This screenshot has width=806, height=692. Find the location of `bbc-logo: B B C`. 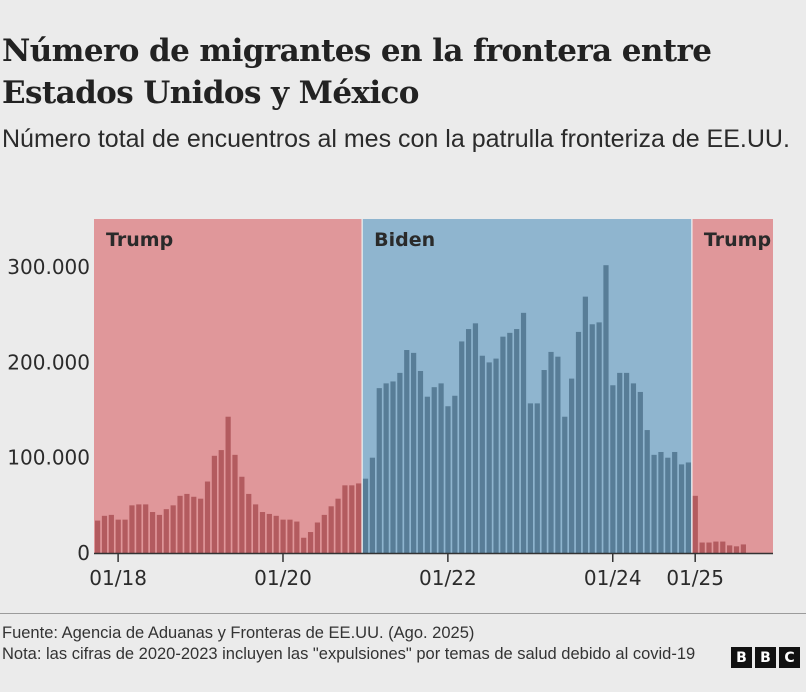

bbc-logo: B B C is located at coordinates (765, 657).